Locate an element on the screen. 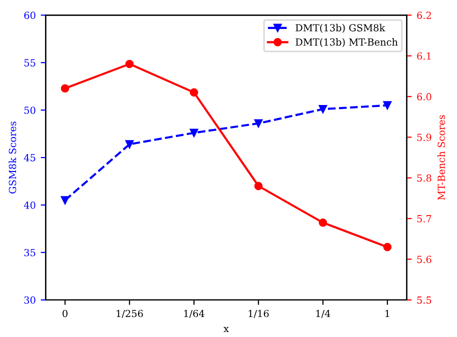  y-tick-label: 60 is located at coordinates (30, 15).